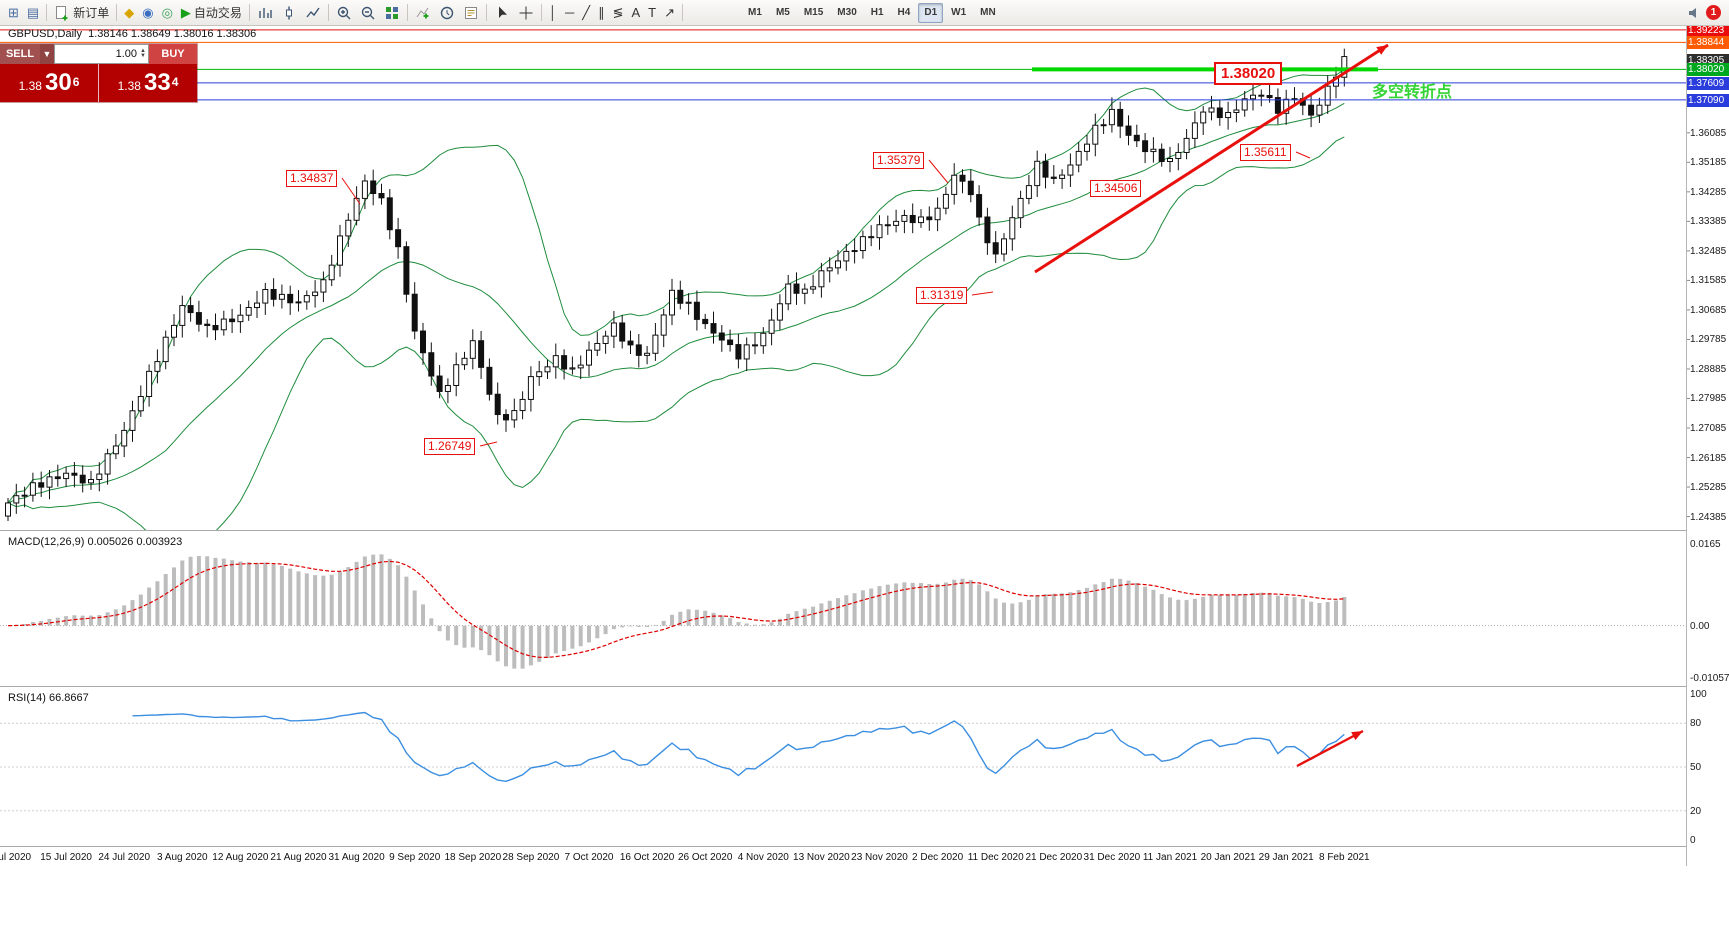  Describe the element at coordinates (959, 12) in the screenshot. I see `timeframe-w1: W1` at that location.